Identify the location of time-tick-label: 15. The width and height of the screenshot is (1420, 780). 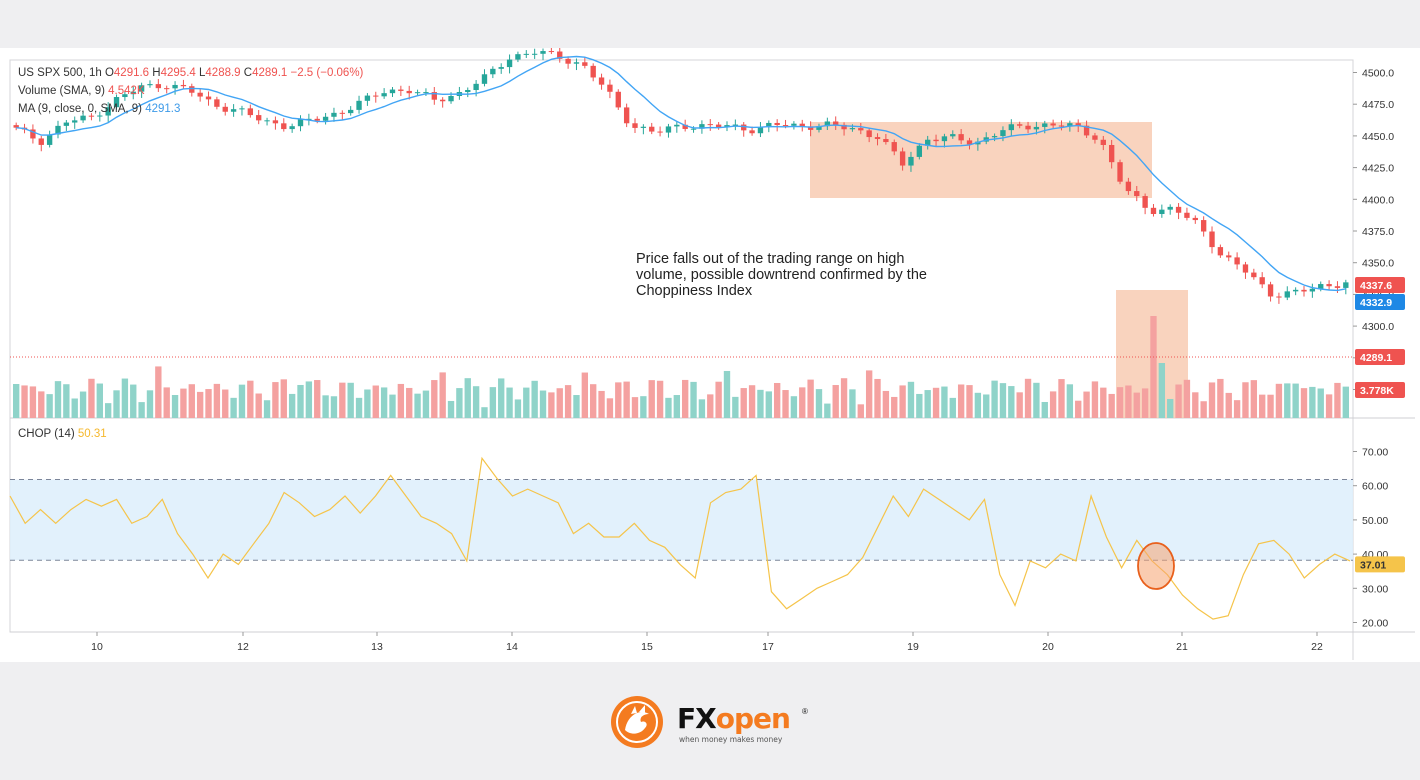
(647, 647).